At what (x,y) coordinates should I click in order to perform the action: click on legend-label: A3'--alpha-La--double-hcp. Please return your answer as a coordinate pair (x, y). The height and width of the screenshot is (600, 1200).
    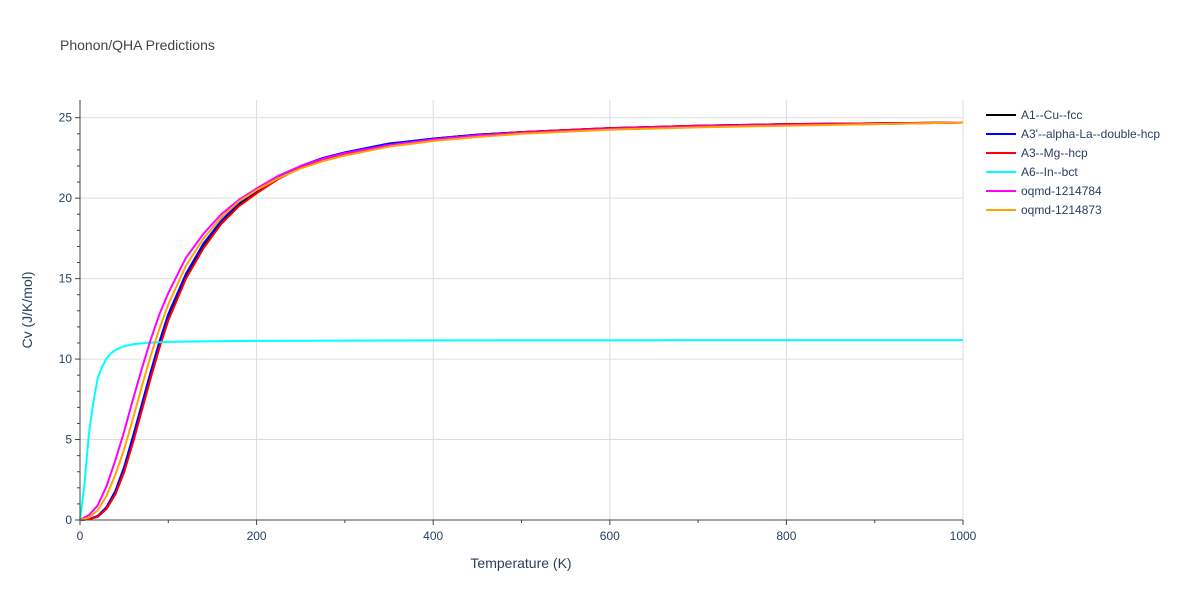
    Looking at the image, I should click on (1090, 134).